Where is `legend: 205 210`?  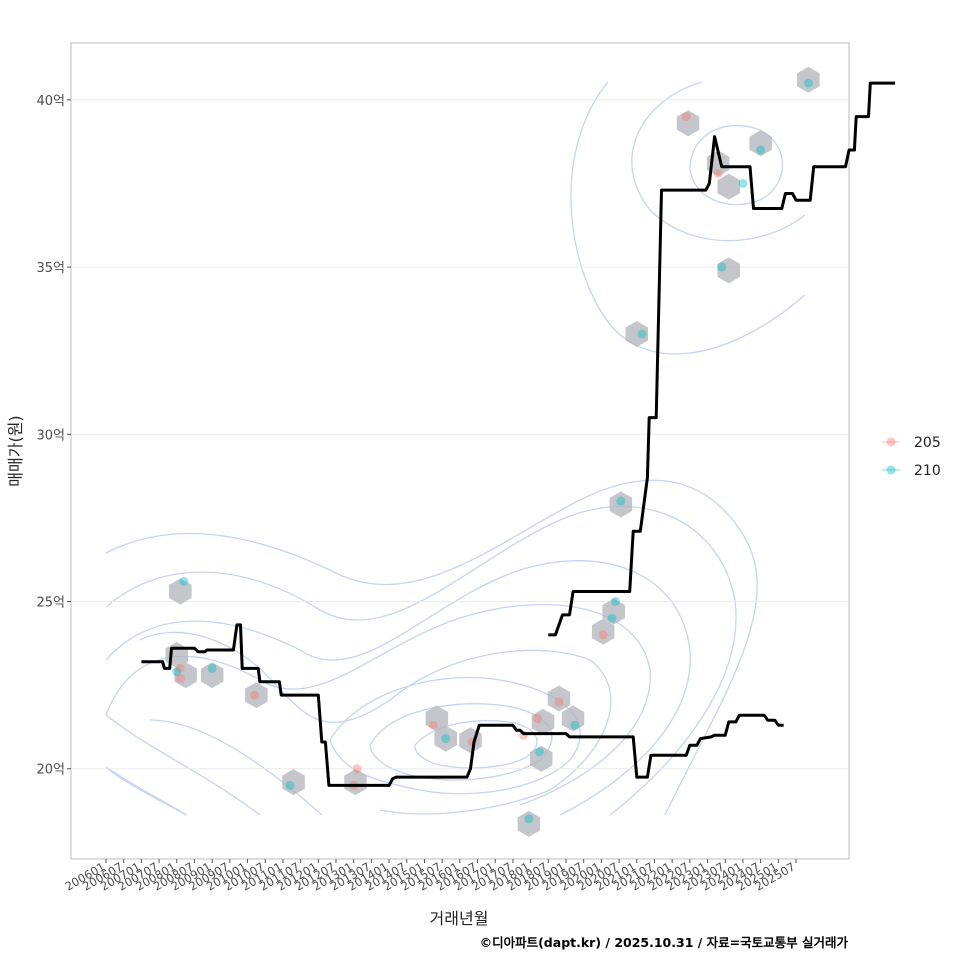
legend: 205 210 is located at coordinates (911, 457).